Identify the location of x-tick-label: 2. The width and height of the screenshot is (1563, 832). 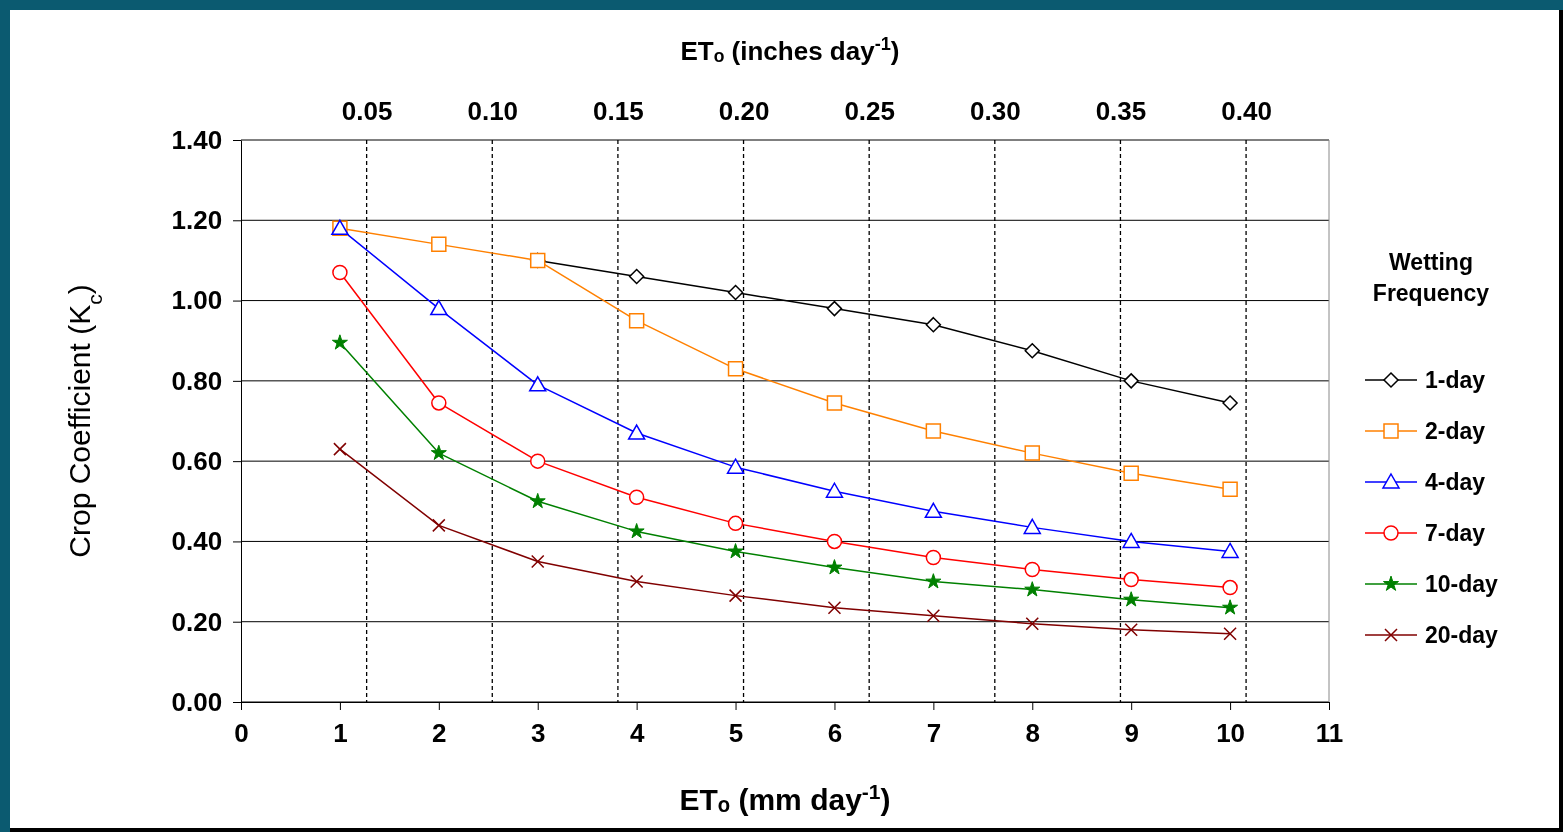
(439, 732).